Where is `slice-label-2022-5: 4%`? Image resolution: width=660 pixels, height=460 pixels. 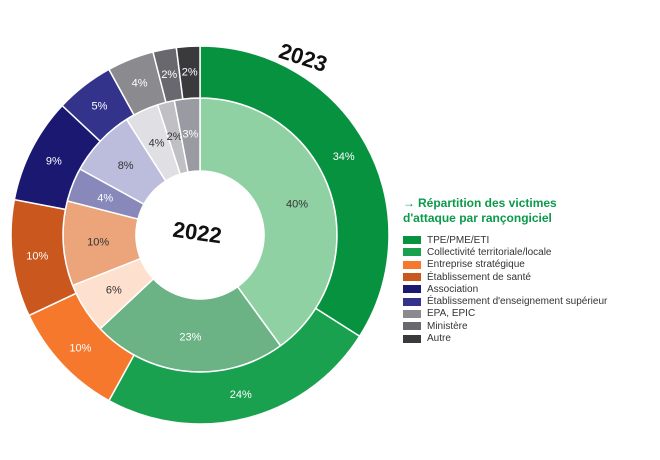 slice-label-2022-5: 4% is located at coordinates (105, 198).